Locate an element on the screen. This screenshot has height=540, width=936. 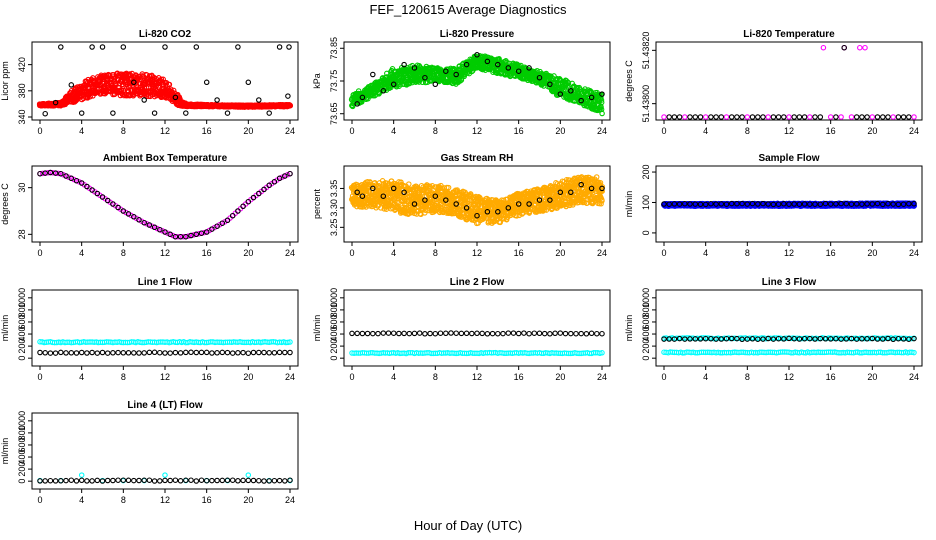
plot-frame is located at coordinates (789, 81).